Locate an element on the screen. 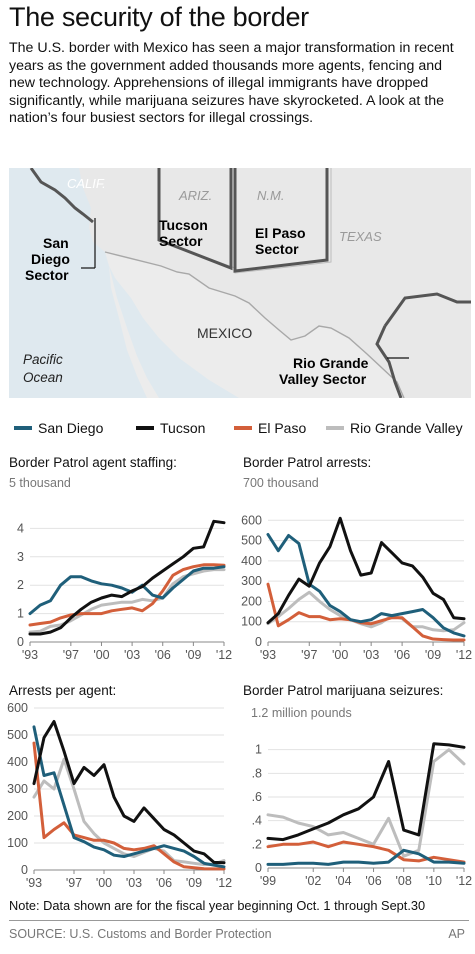  chart-agent-staffing: 0 1 2 3 4 '93 '97 '00 '03 '06 '09 '12 is located at coordinates (124, 590).